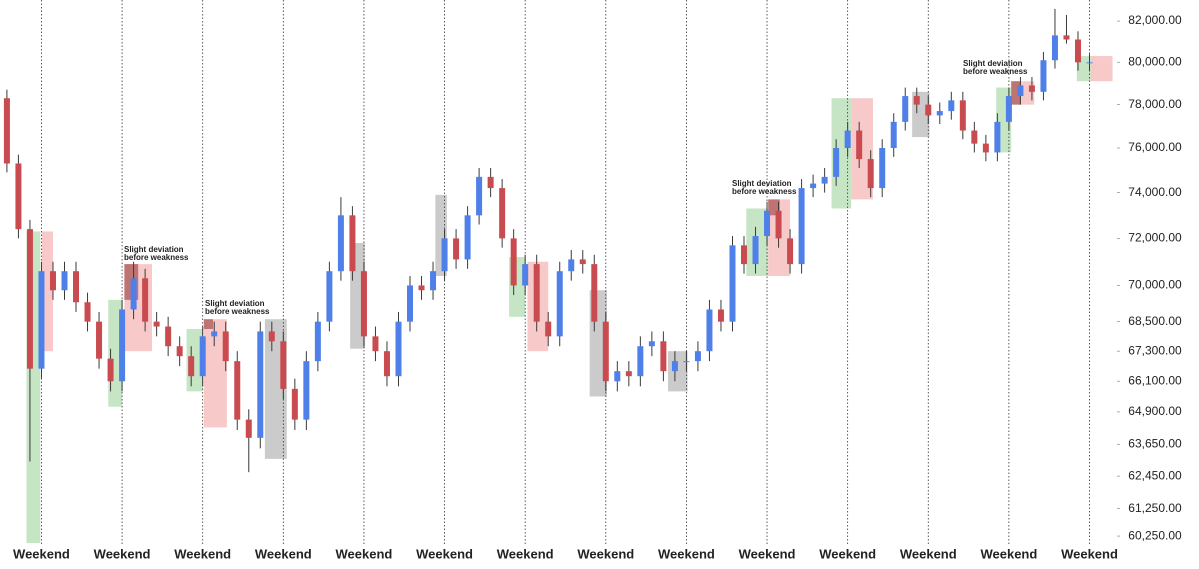 The width and height of the screenshot is (1199, 569). What do you see at coordinates (1155, 508) in the screenshot?
I see `y-tick-label: 61,250.00` at bounding box center [1155, 508].